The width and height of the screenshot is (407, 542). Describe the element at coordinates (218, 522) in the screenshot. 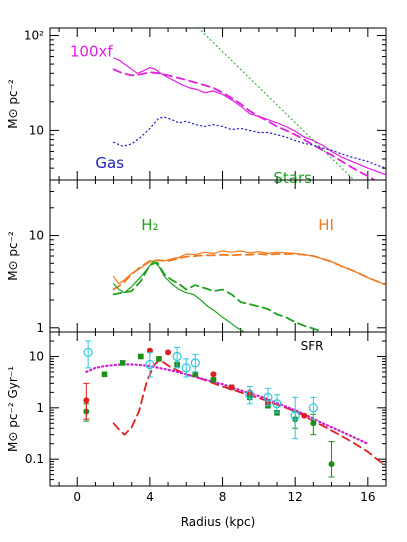

I see `x-axis-label: Radius (kpc)` at that location.